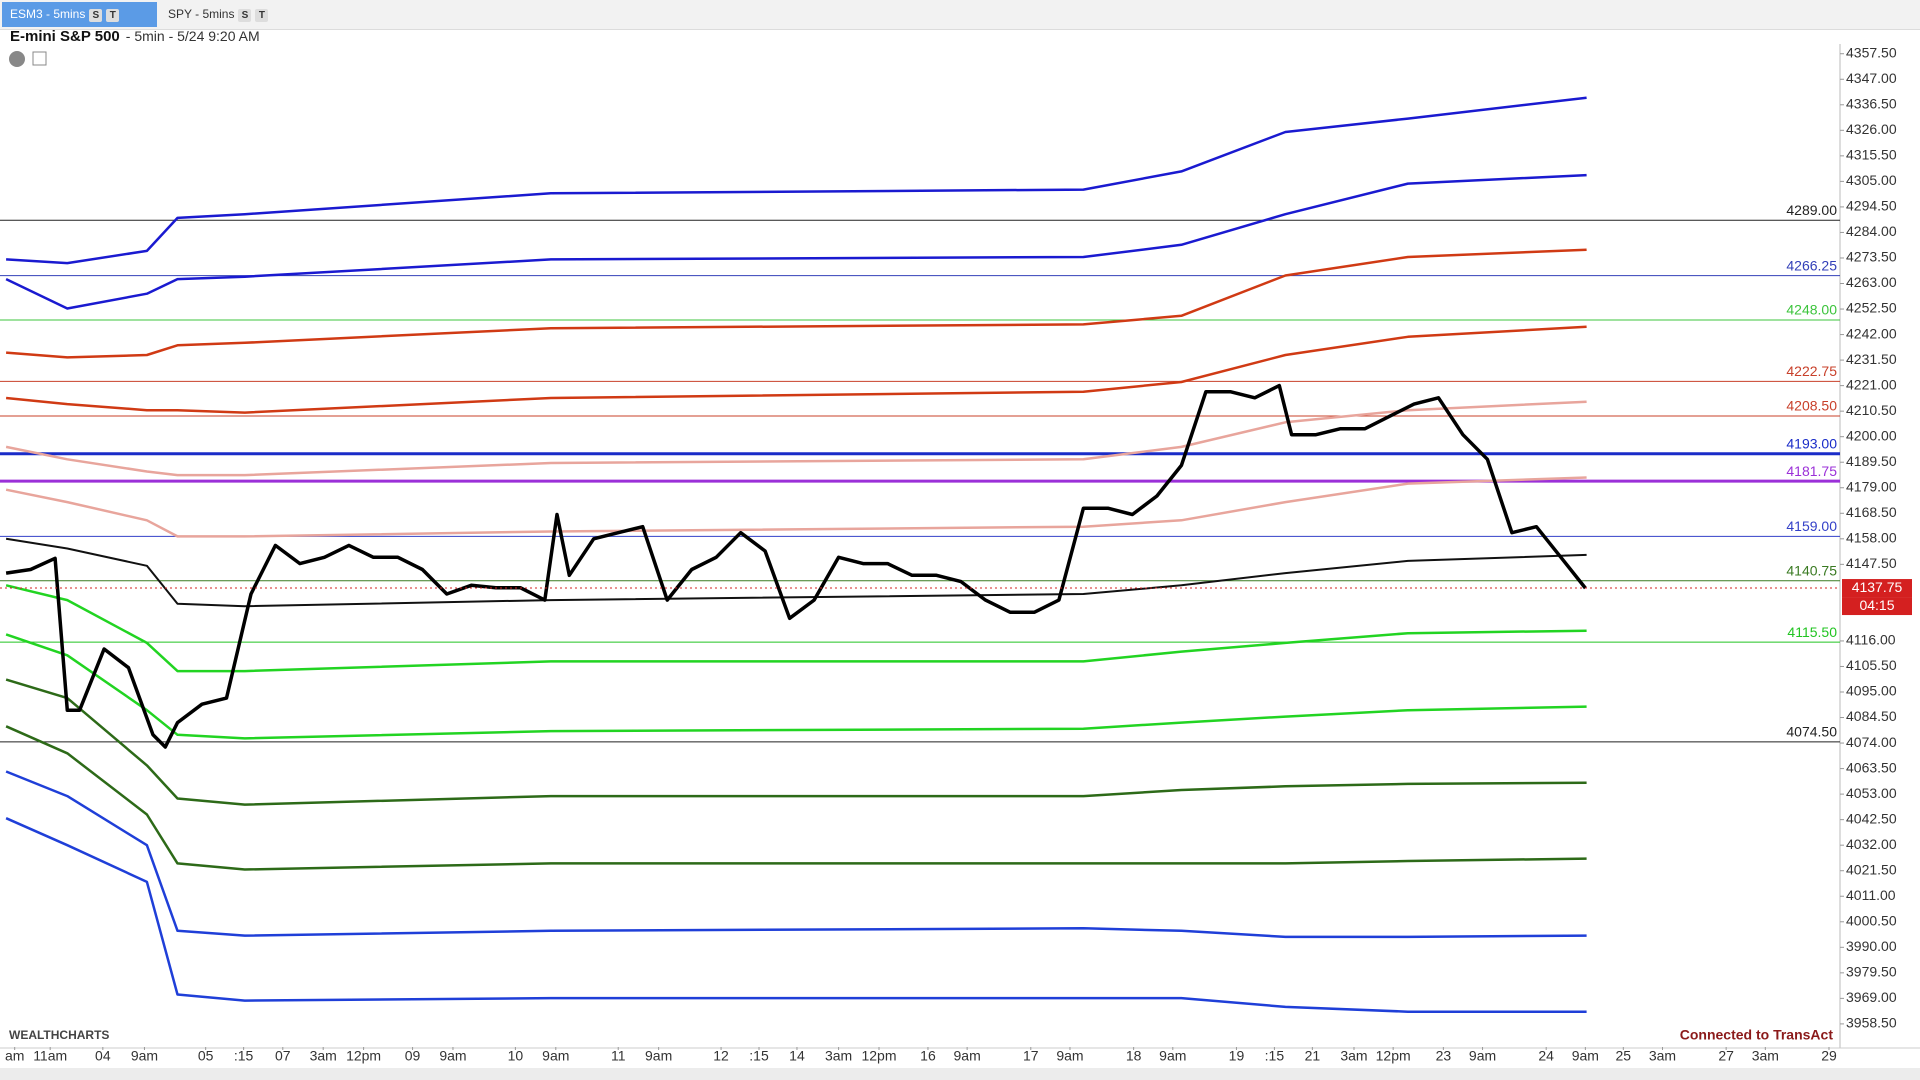 The image size is (1920, 1080). I want to click on y-tick-label: 4210.50, so click(1871, 410).